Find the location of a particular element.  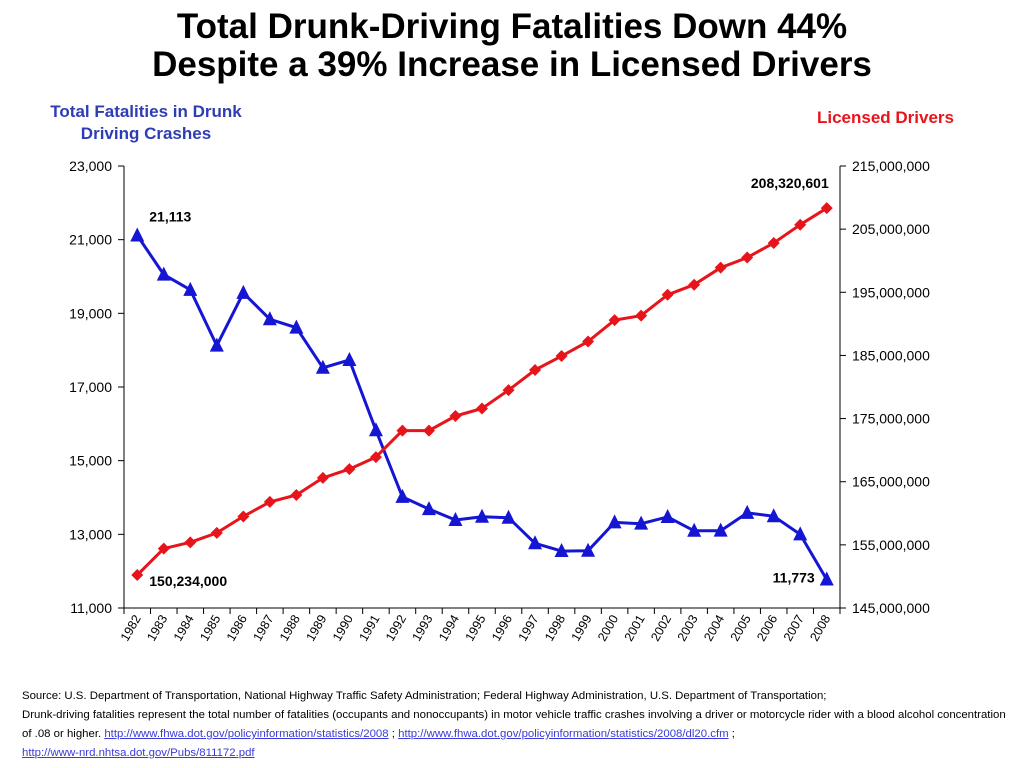

x-tick-label: 2000 is located at coordinates (608, 627).